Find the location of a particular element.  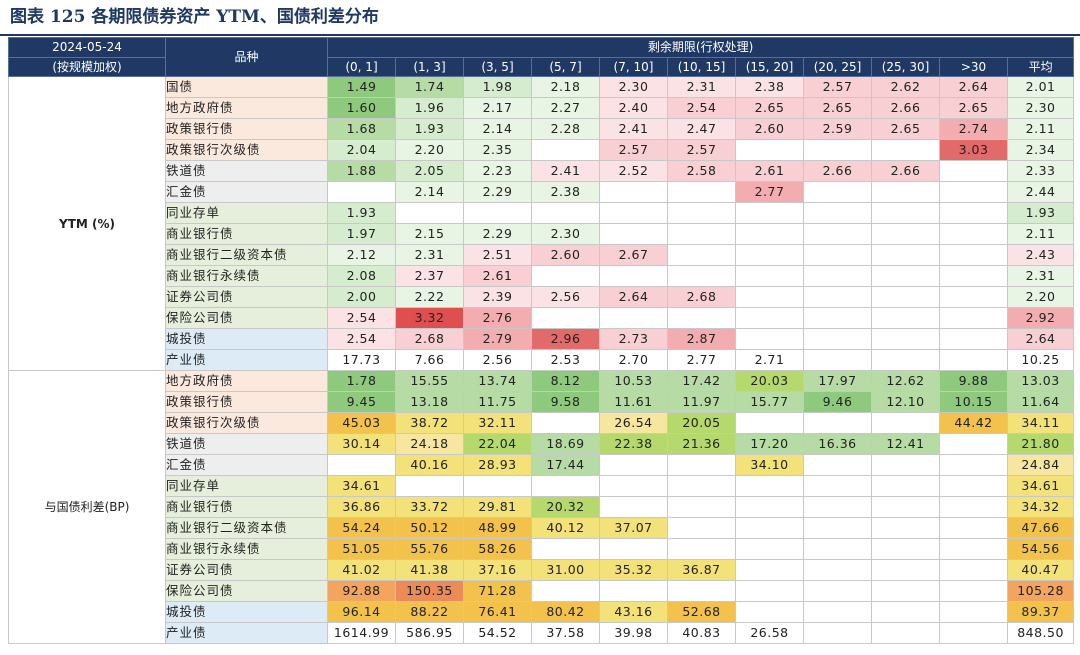

value-cell: 36.86 is located at coordinates (361, 507).